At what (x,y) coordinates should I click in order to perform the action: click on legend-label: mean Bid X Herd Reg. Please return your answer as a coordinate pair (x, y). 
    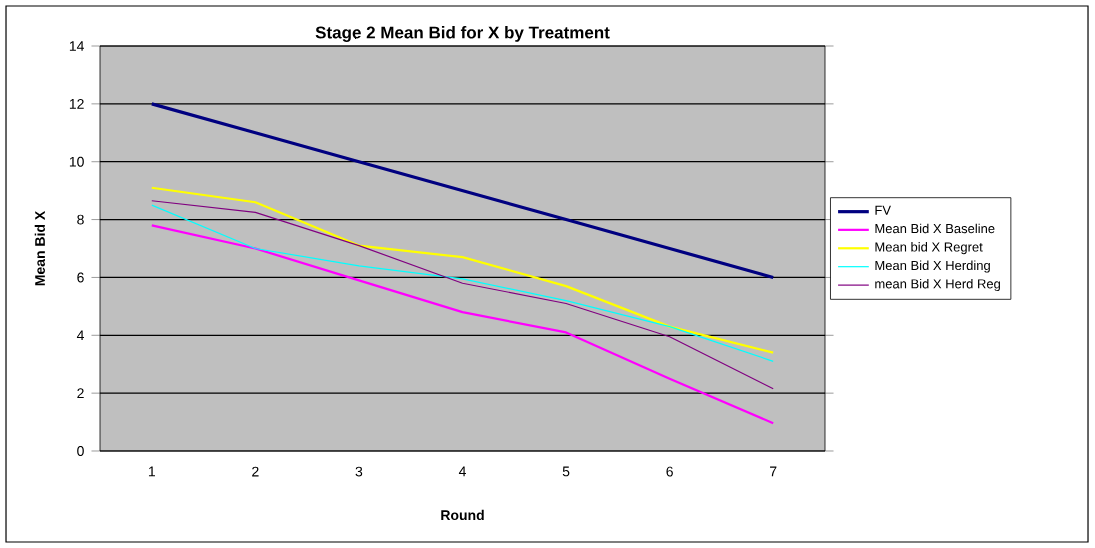
    Looking at the image, I should click on (937, 285).